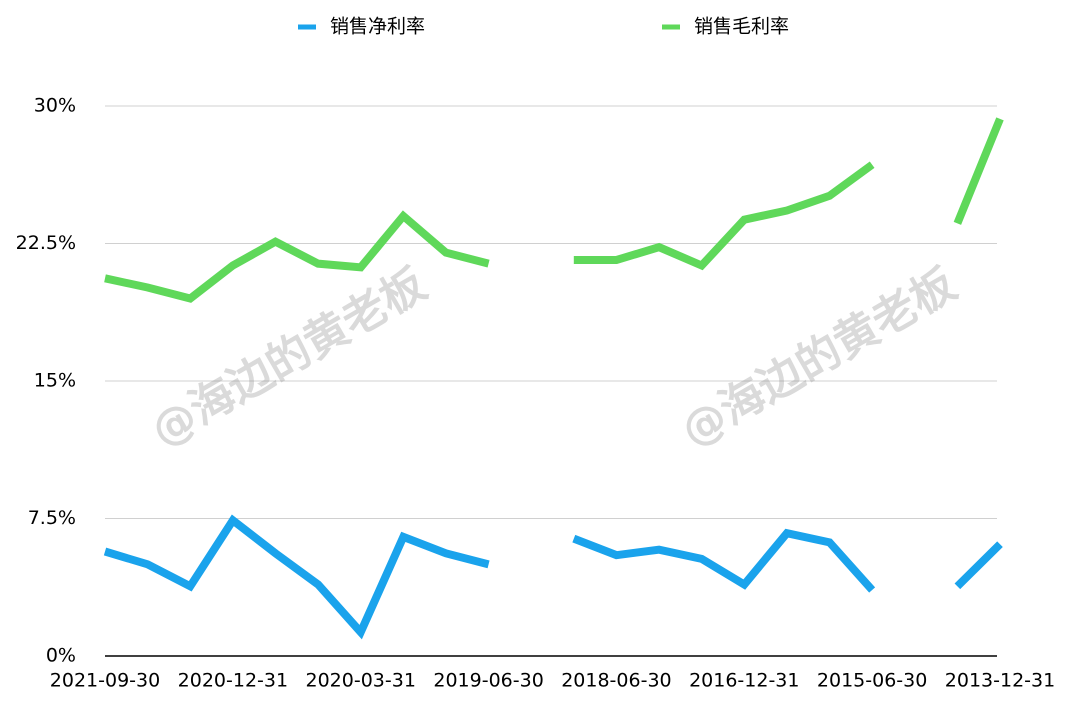 The width and height of the screenshot is (1080, 714). What do you see at coordinates (488, 681) in the screenshot?
I see `x-tick-label: 2019-06-30` at bounding box center [488, 681].